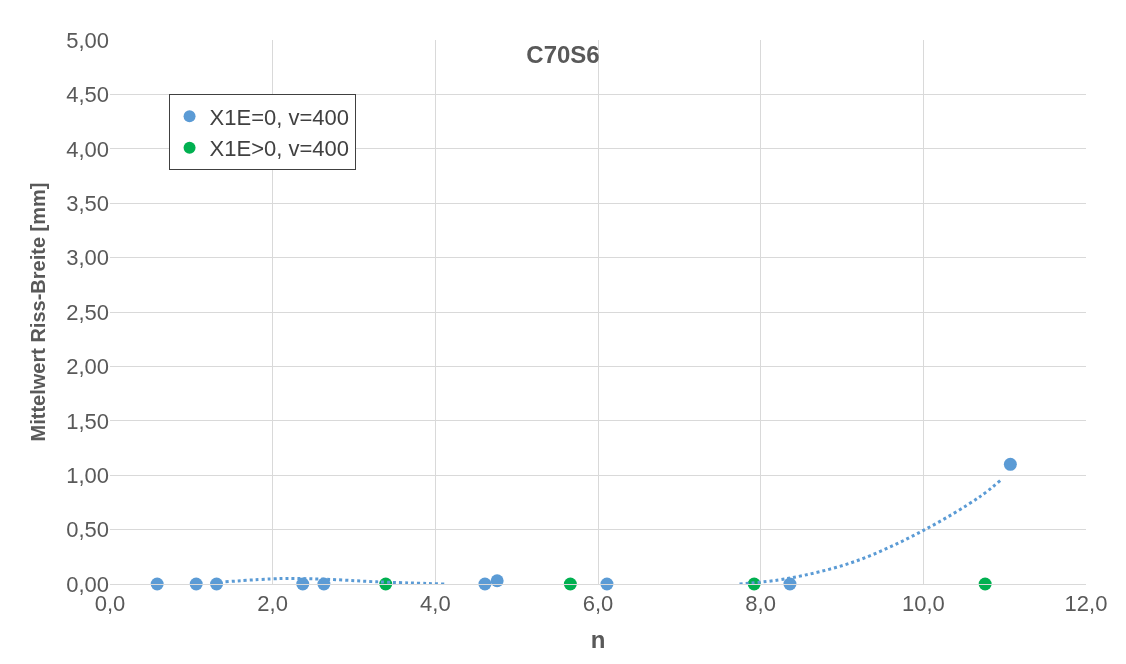  I want to click on y-tick-label: 3,50, so click(87, 203).